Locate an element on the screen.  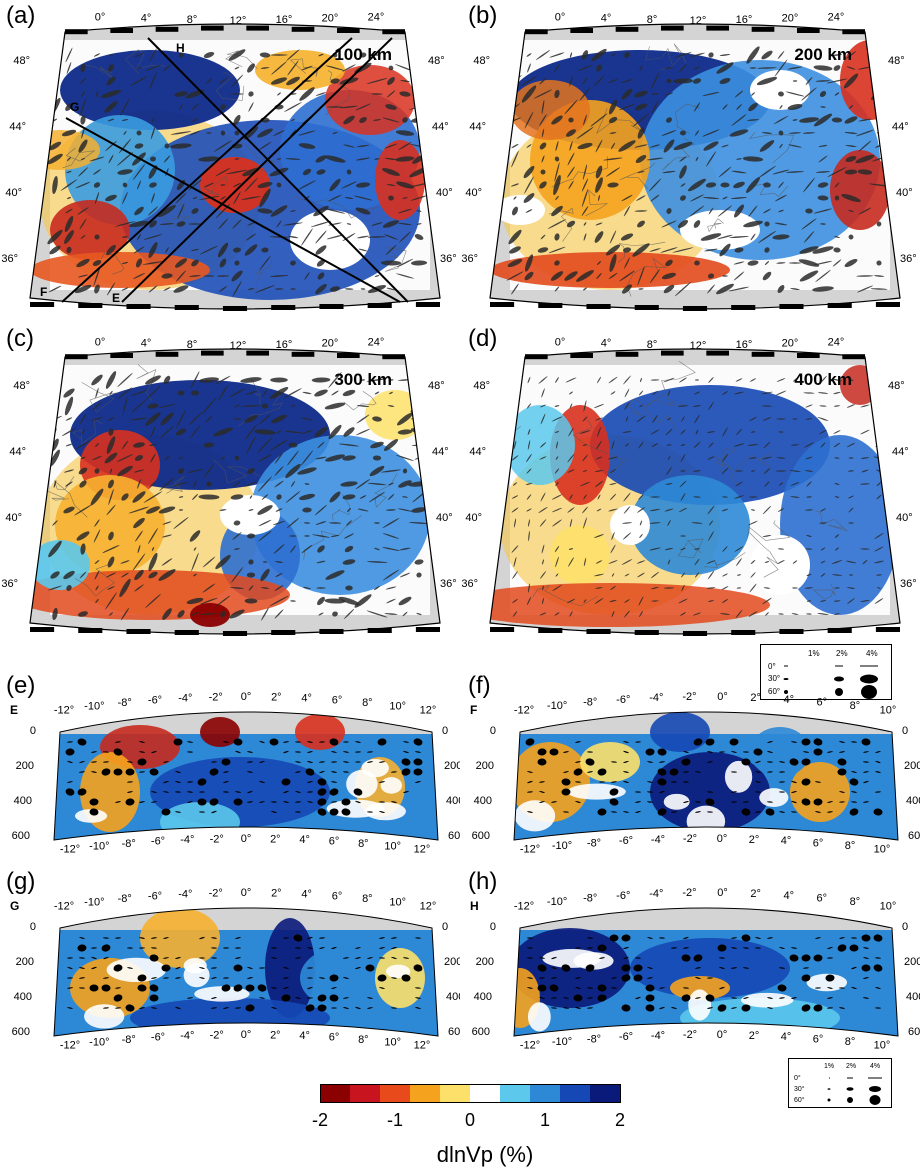
lat-label-left: 36° is located at coordinates (9, 584).